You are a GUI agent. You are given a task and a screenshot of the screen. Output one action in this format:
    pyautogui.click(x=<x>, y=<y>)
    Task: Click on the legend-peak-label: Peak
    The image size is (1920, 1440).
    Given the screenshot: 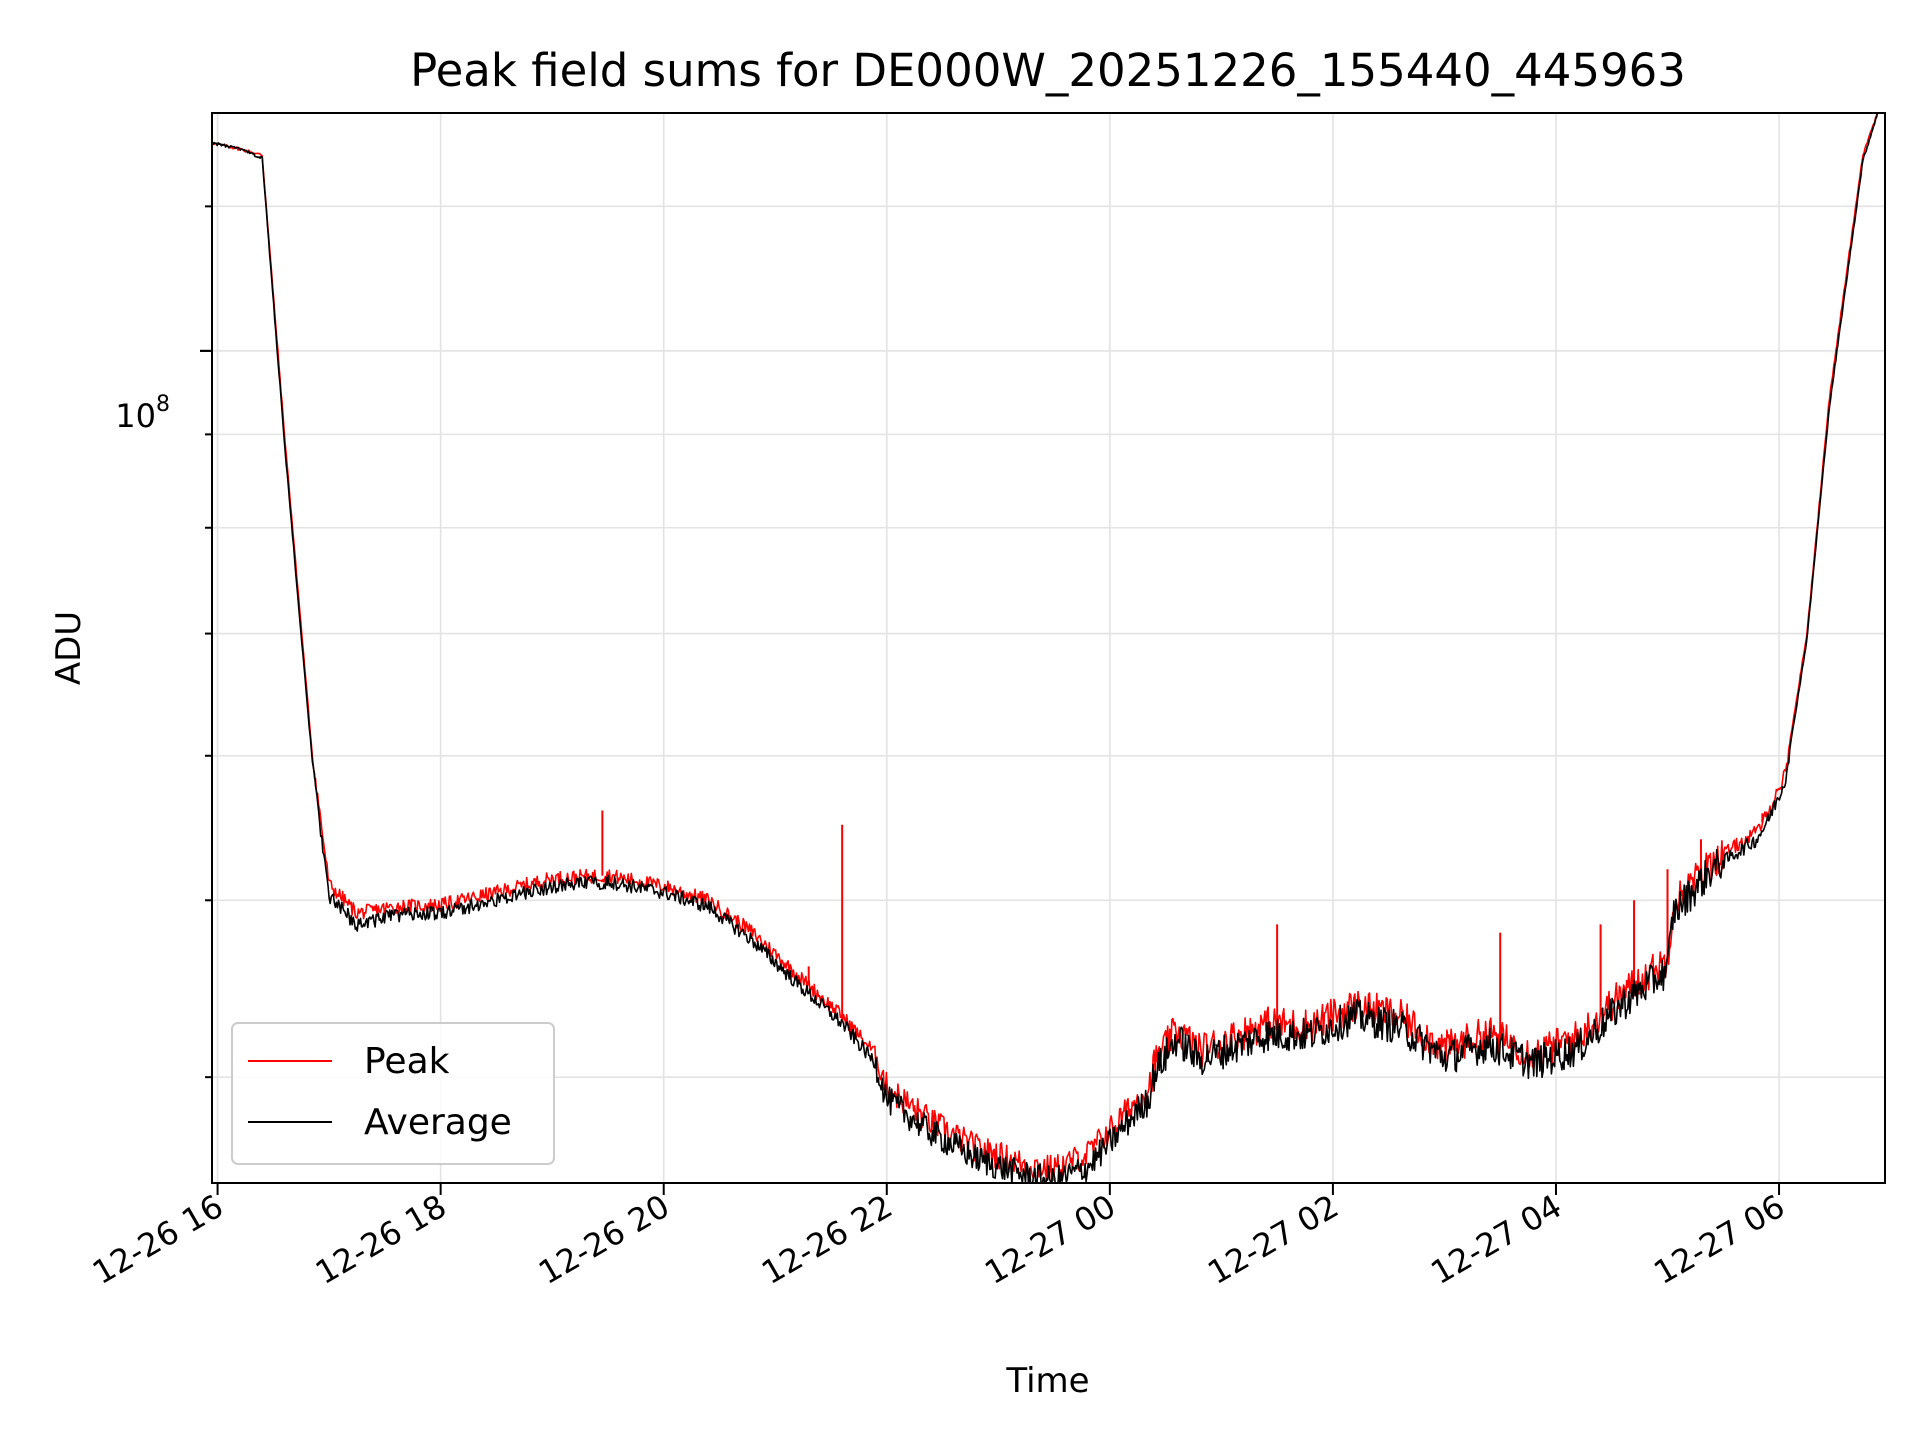 What is the action you would take?
    pyautogui.click(x=407, y=1061)
    